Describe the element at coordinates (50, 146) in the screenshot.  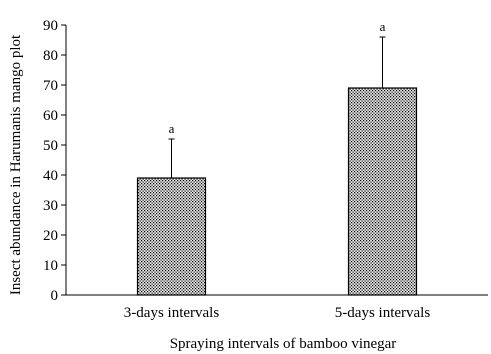
I see `y-tick-label: 50` at that location.